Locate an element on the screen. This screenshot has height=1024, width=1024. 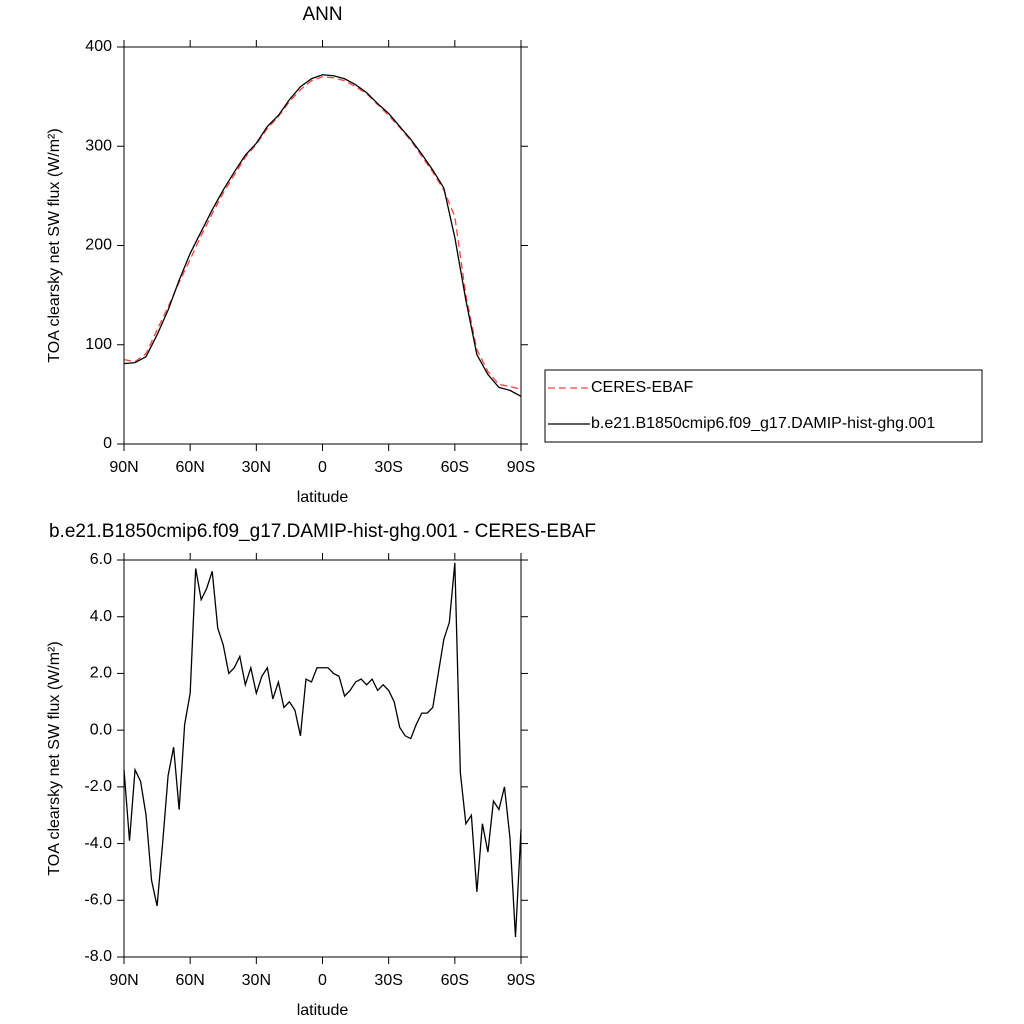
y-tick-label: -8.0 is located at coordinates (98, 956).